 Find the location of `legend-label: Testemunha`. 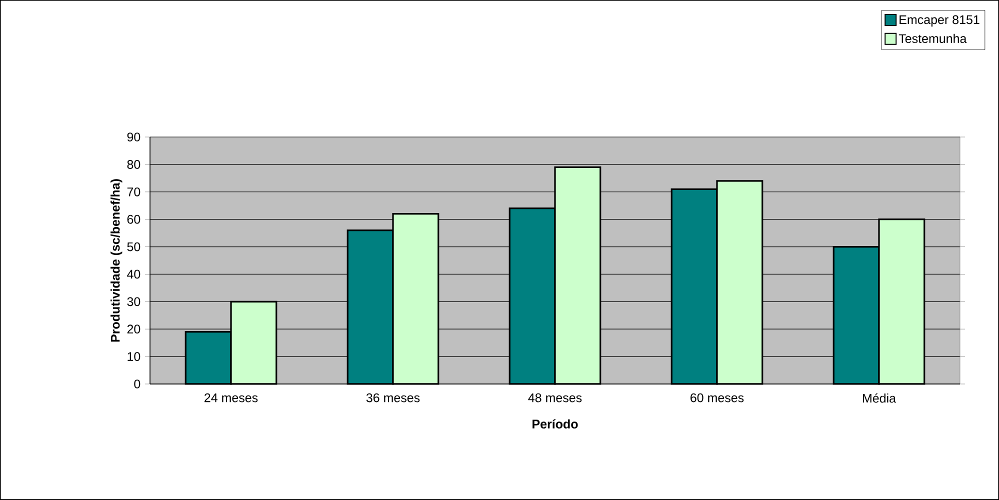

legend-label: Testemunha is located at coordinates (932, 39).